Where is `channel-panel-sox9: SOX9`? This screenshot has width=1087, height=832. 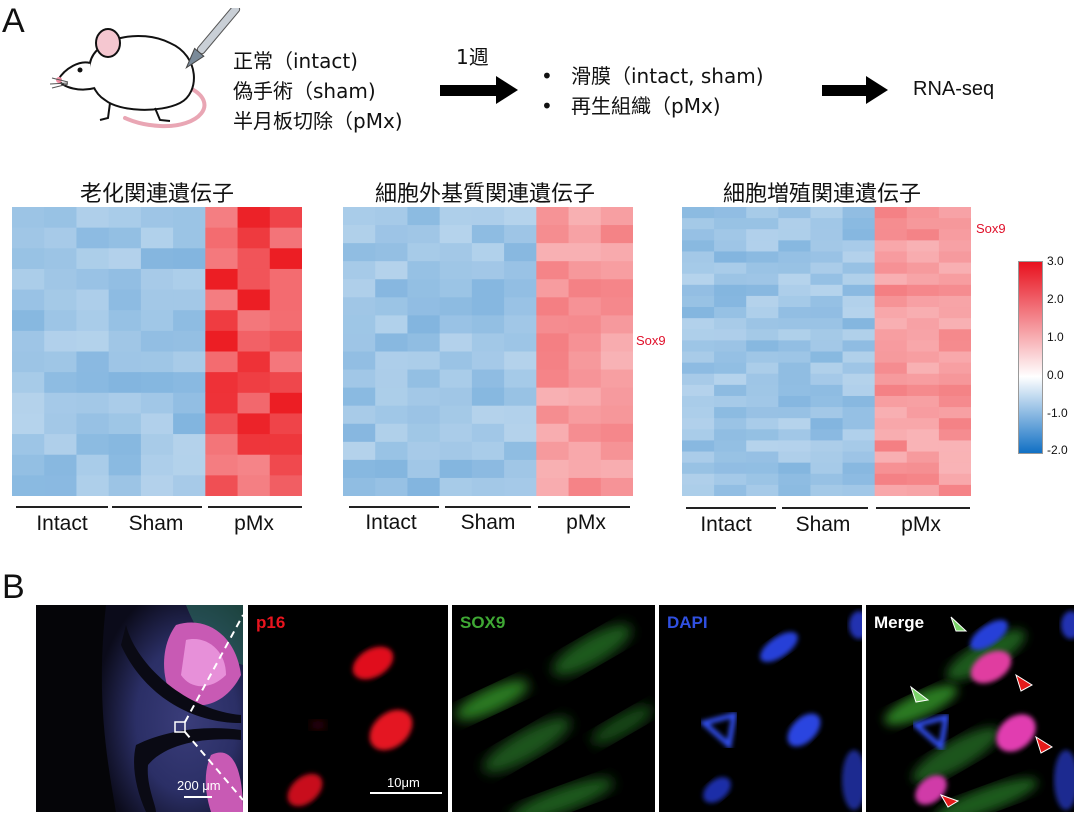
channel-panel-sox9: SOX9 is located at coordinates (553, 708).